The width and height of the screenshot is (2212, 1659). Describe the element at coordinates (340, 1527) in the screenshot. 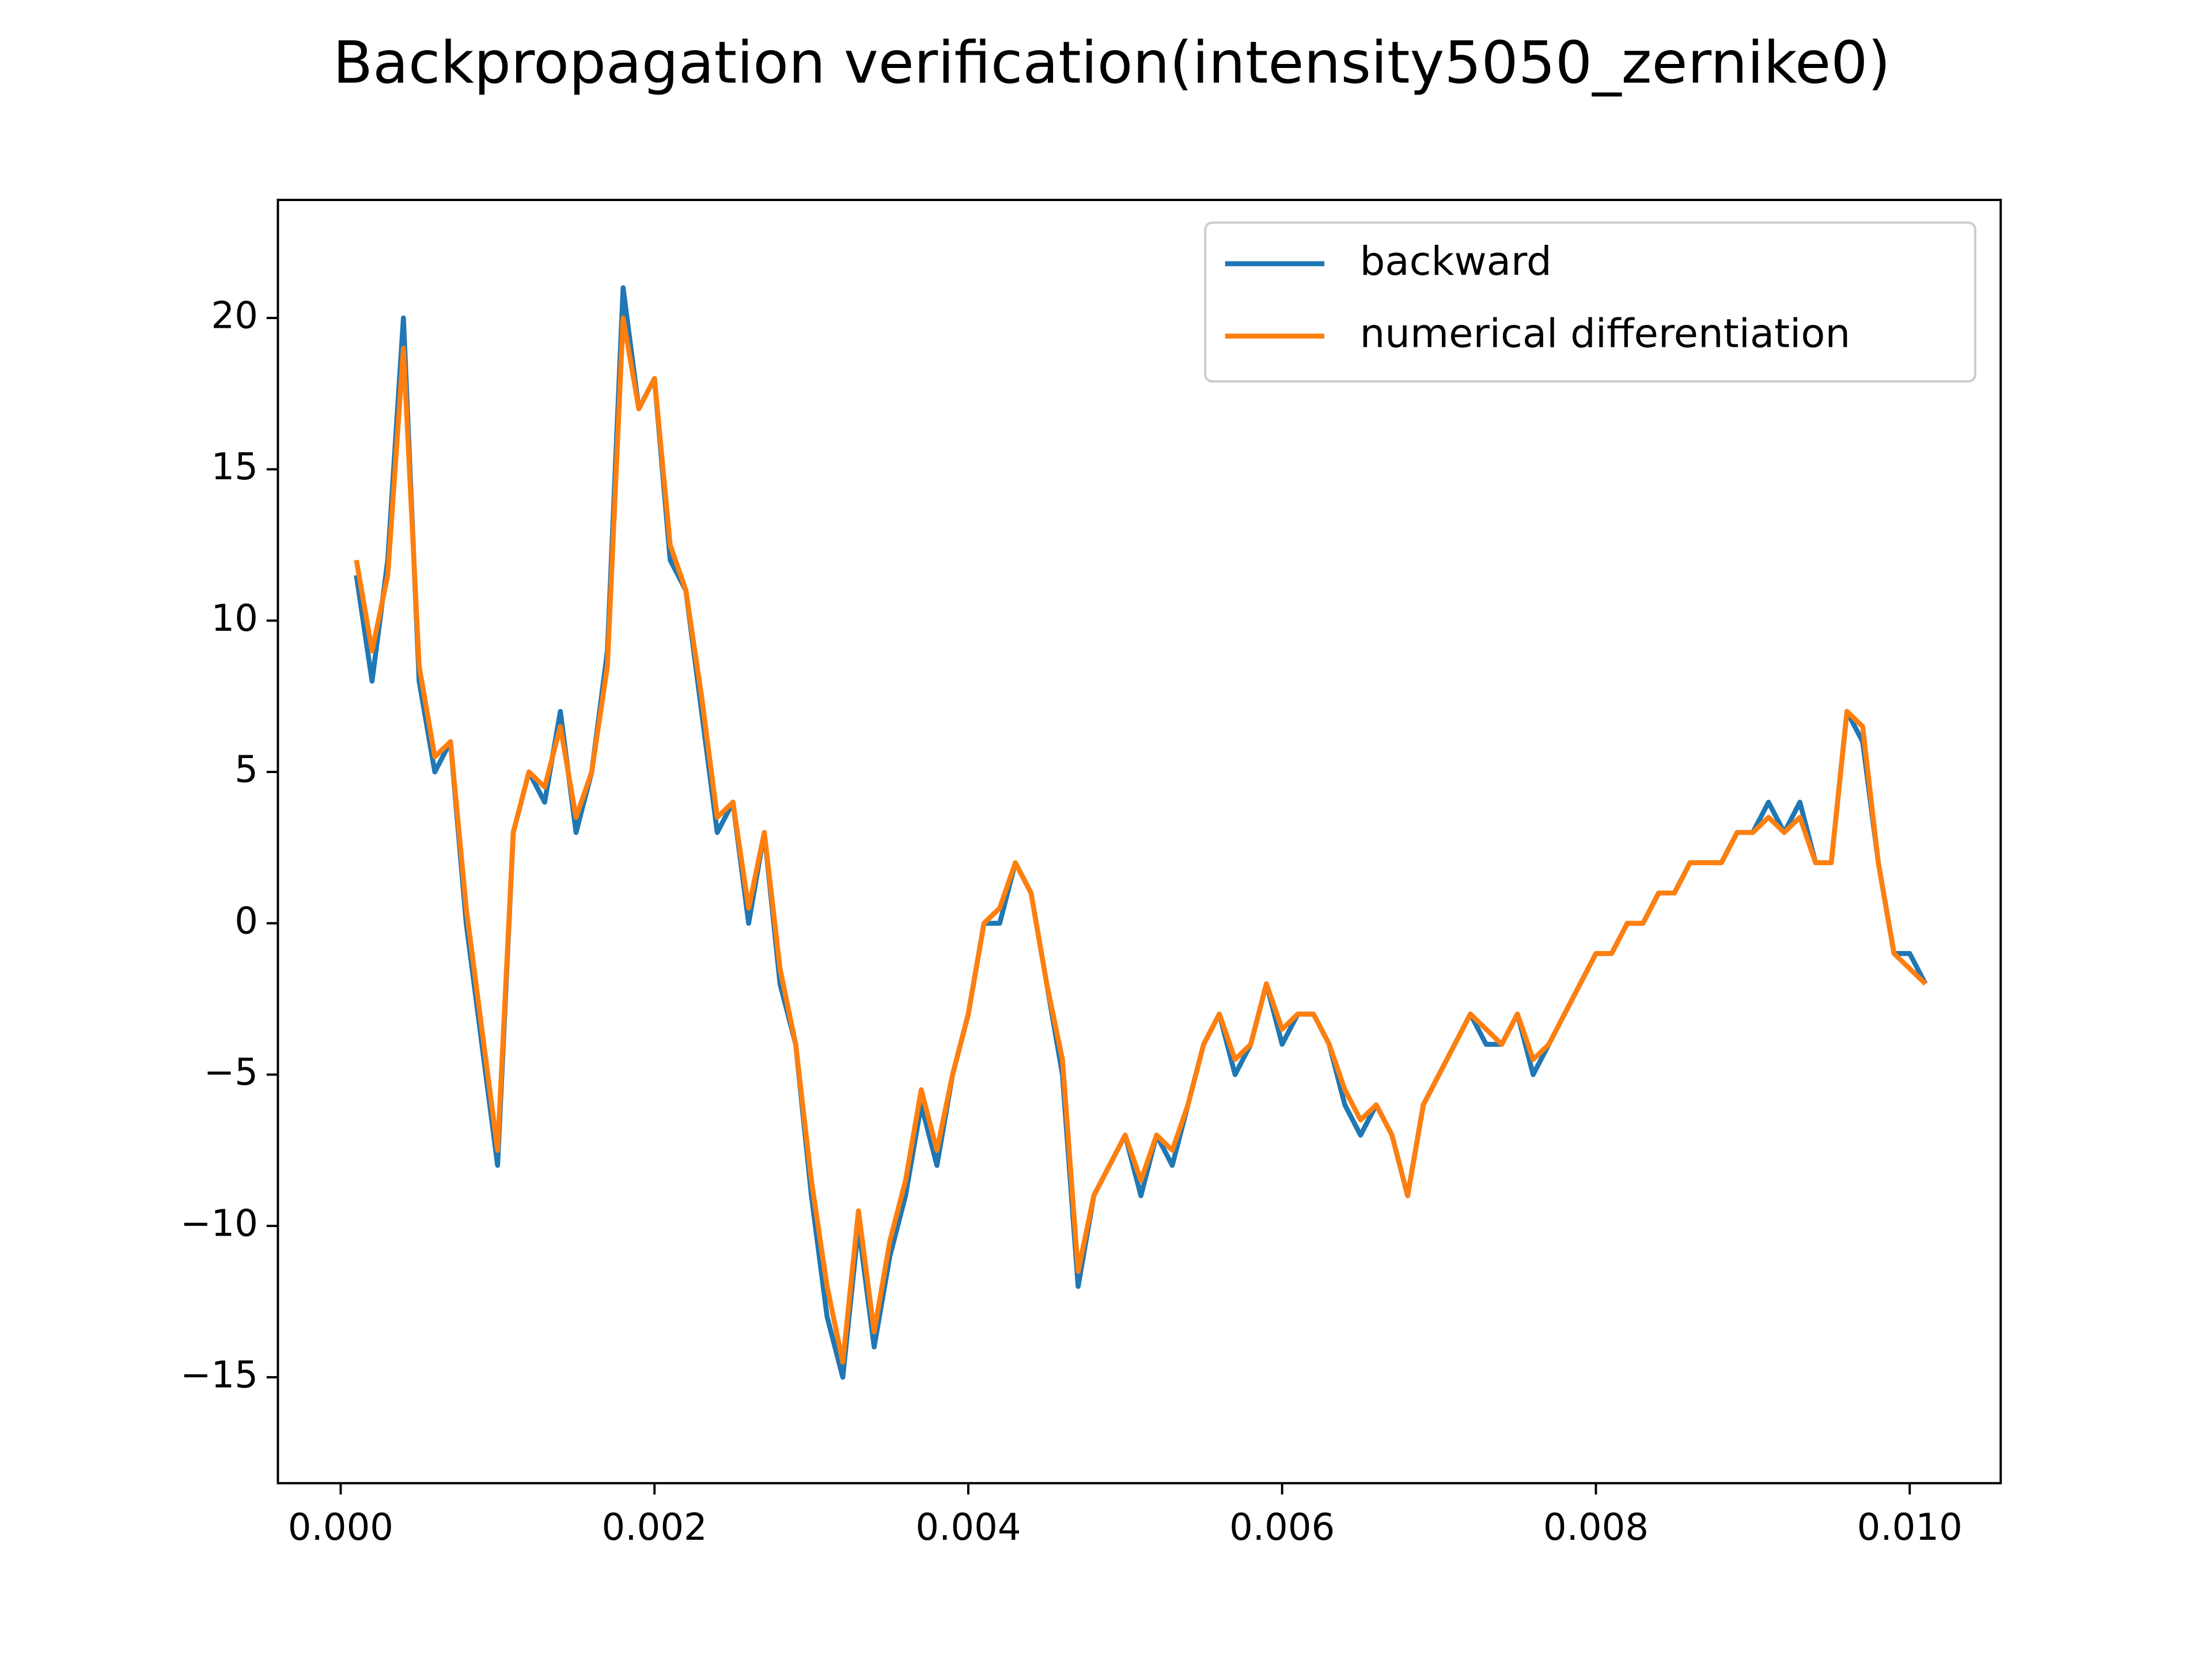

I see `x-tick-label: 0.000` at that location.